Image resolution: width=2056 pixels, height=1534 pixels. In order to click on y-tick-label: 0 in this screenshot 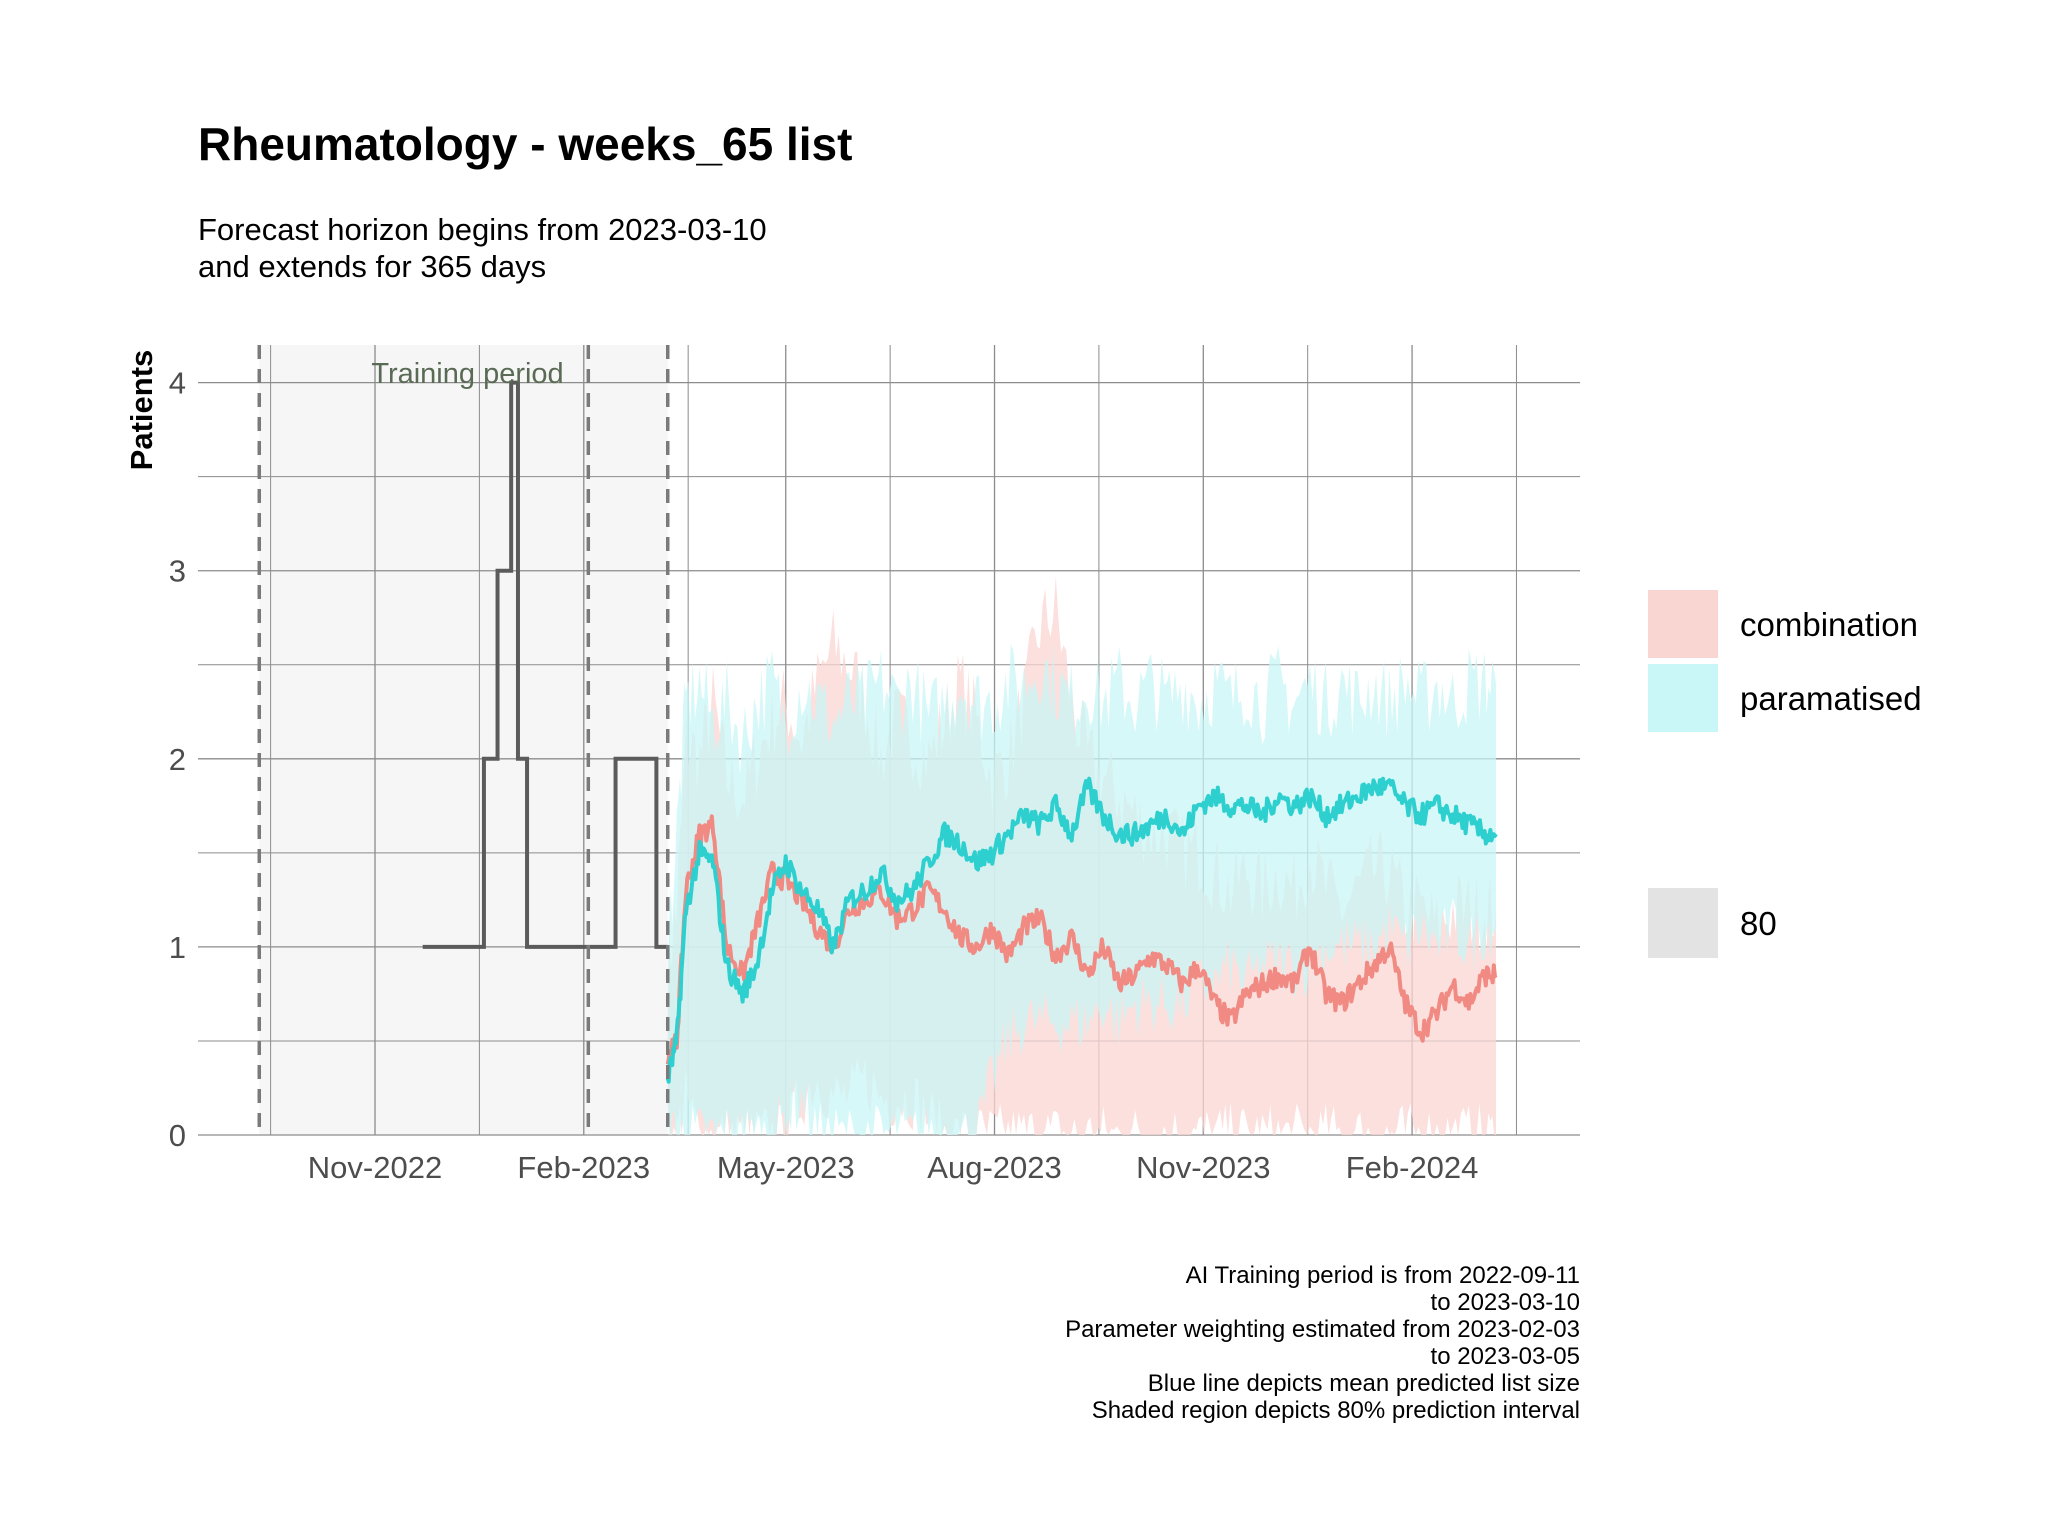, I will do `click(177, 1135)`.